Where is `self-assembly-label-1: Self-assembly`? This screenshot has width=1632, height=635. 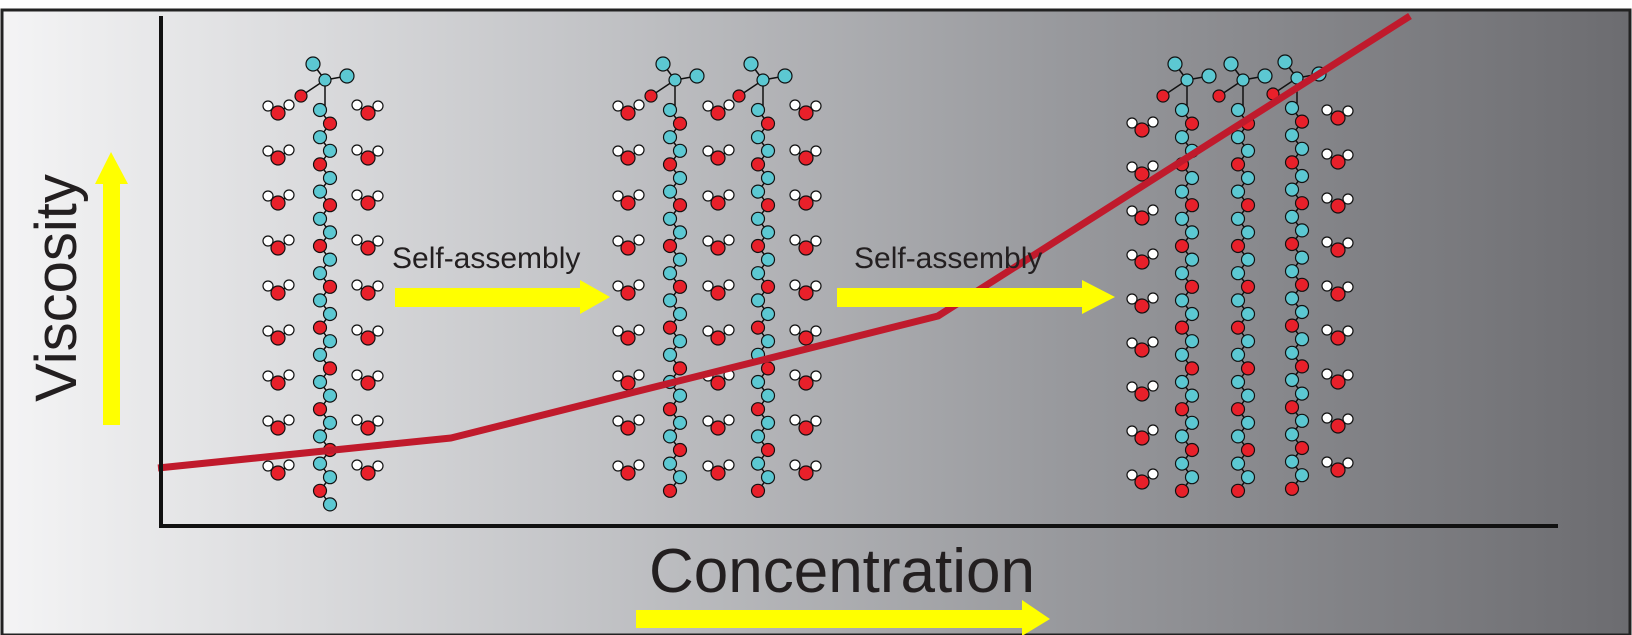 self-assembly-label-1: Self-assembly is located at coordinates (486, 258).